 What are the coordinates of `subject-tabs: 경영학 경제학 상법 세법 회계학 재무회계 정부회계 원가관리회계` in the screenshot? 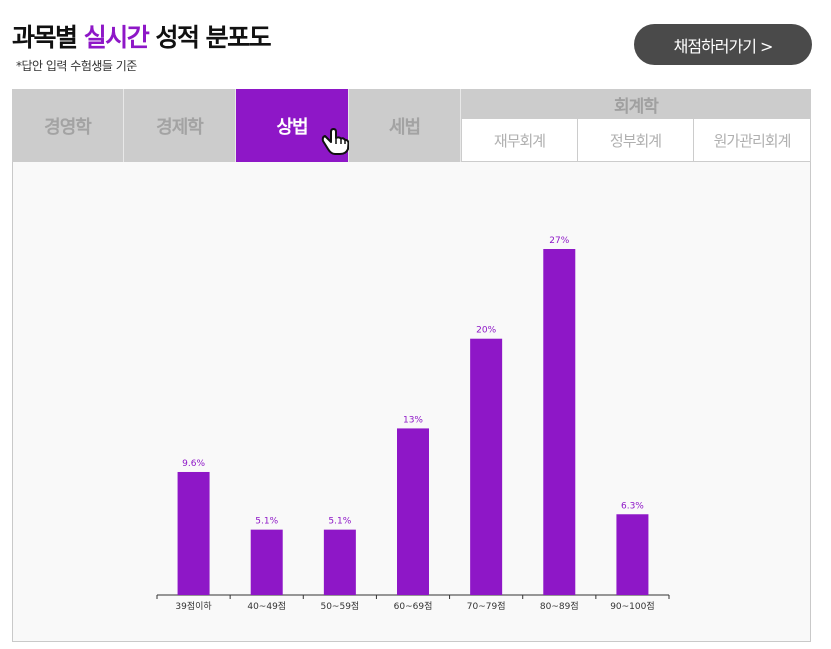 It's located at (411, 125).